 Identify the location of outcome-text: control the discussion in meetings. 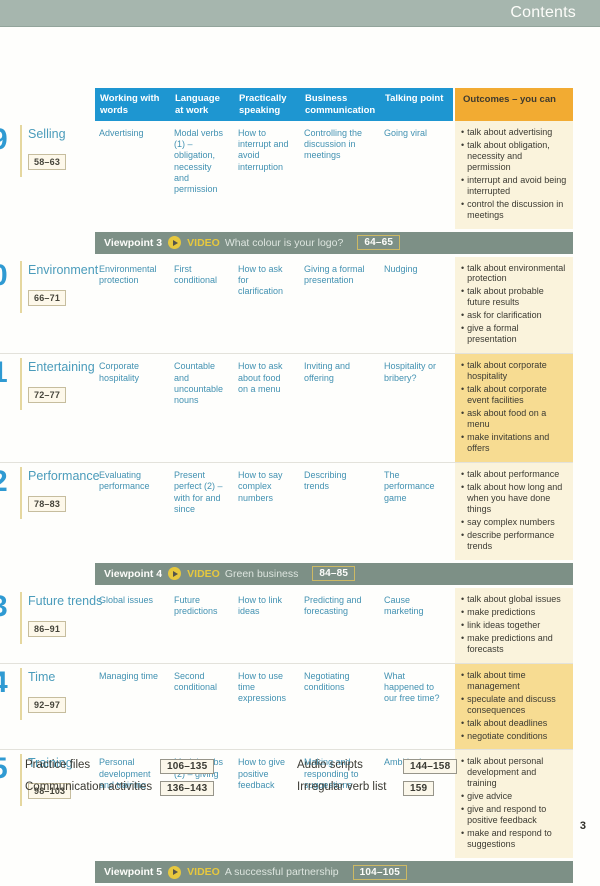
(515, 209).